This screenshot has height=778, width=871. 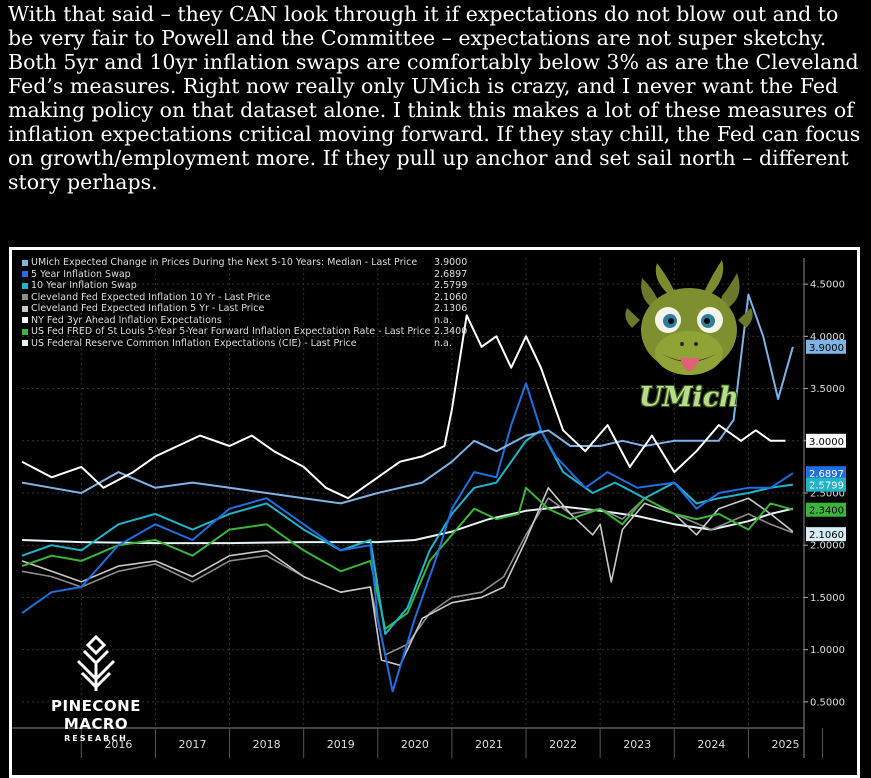 I want to click on legend-entry: 10 Year Inflation Swap 2.5799, so click(x=258, y=286).